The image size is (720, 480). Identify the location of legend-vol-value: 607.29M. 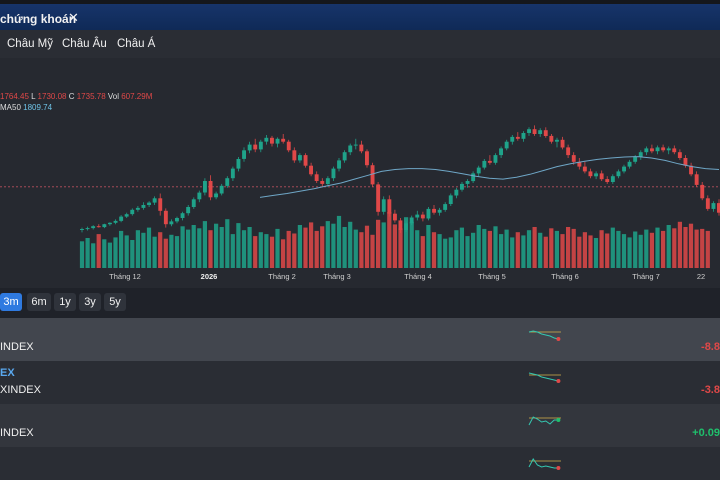
(137, 96).